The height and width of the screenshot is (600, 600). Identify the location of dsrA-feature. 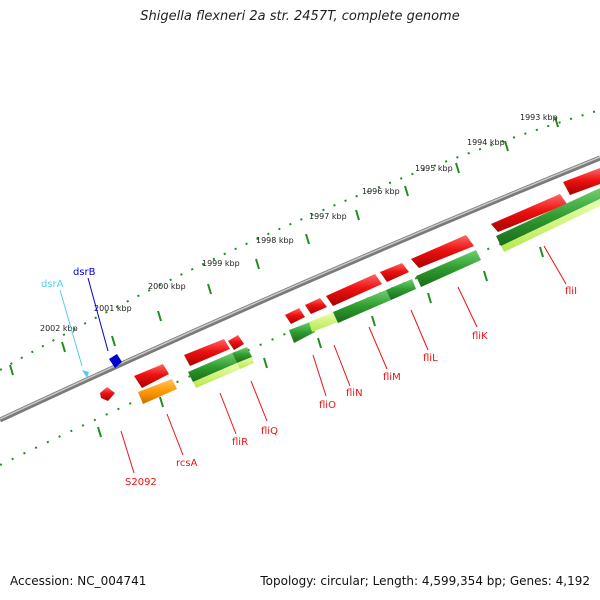
(85, 374).